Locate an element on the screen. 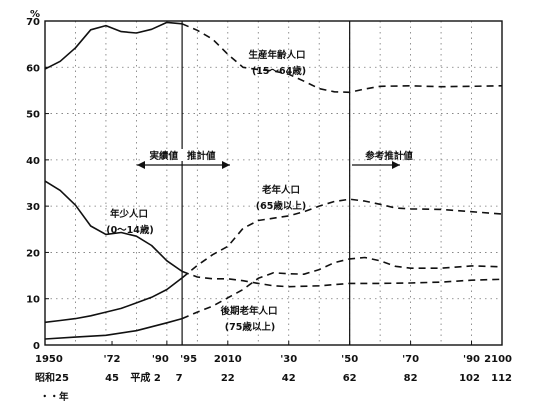  y-tick-label: 60 is located at coordinates (33, 68).